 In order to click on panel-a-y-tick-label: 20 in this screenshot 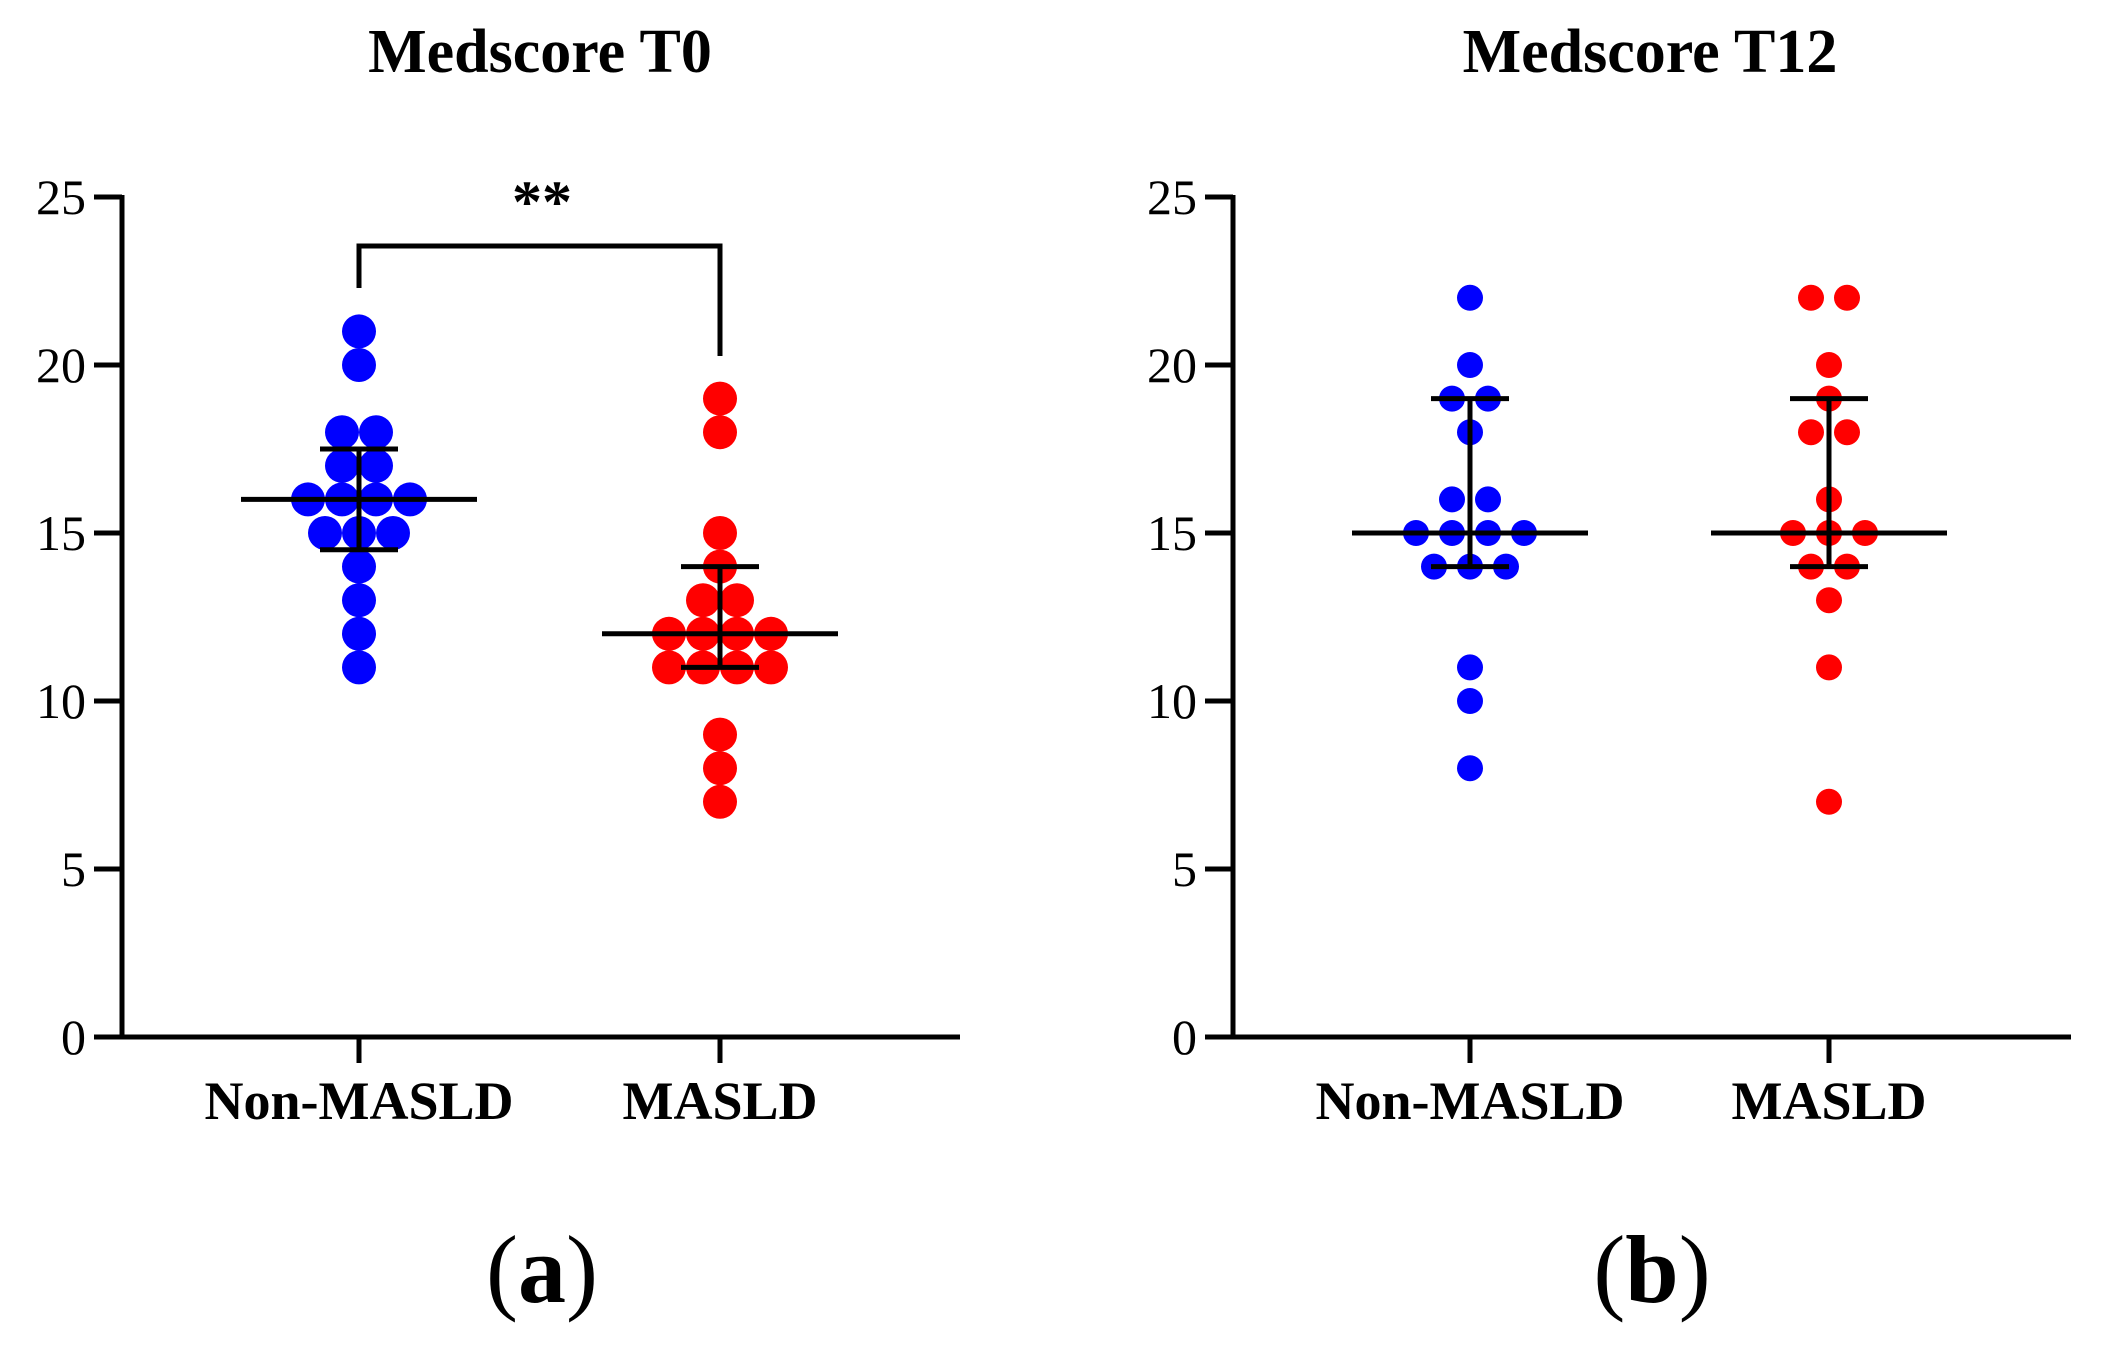, I will do `click(61, 365)`.